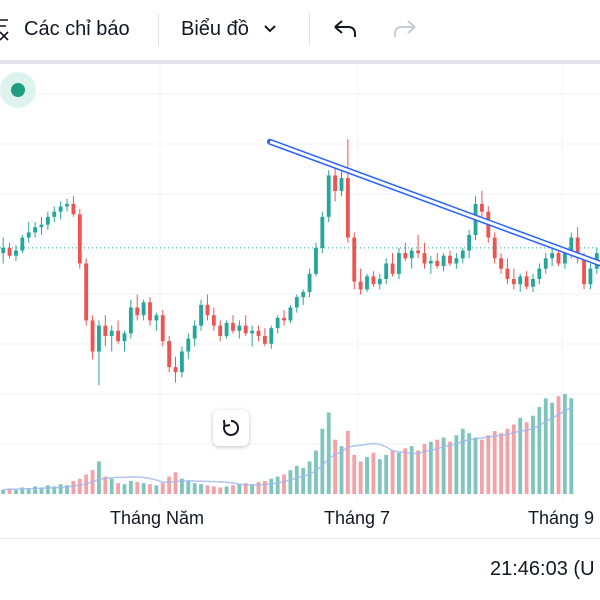  I want to click on undo-icon, so click(345, 28).